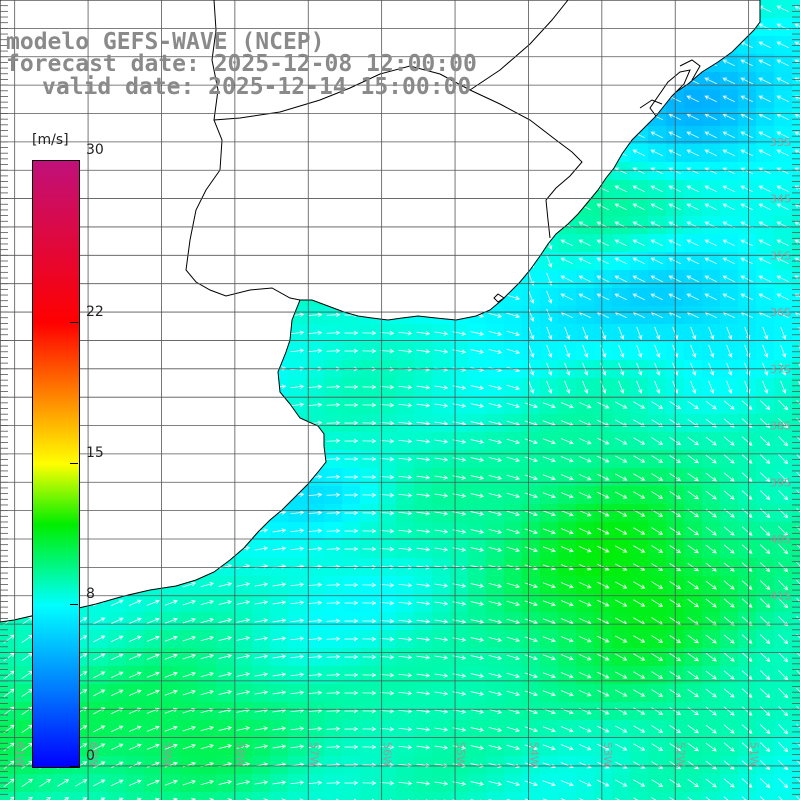 The width and height of the screenshot is (800, 800). What do you see at coordinates (780, 426) in the screenshot?
I see `latitude-label: 38S` at bounding box center [780, 426].